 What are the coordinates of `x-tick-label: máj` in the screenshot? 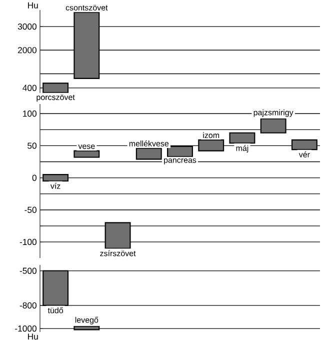 It's located at (242, 149).